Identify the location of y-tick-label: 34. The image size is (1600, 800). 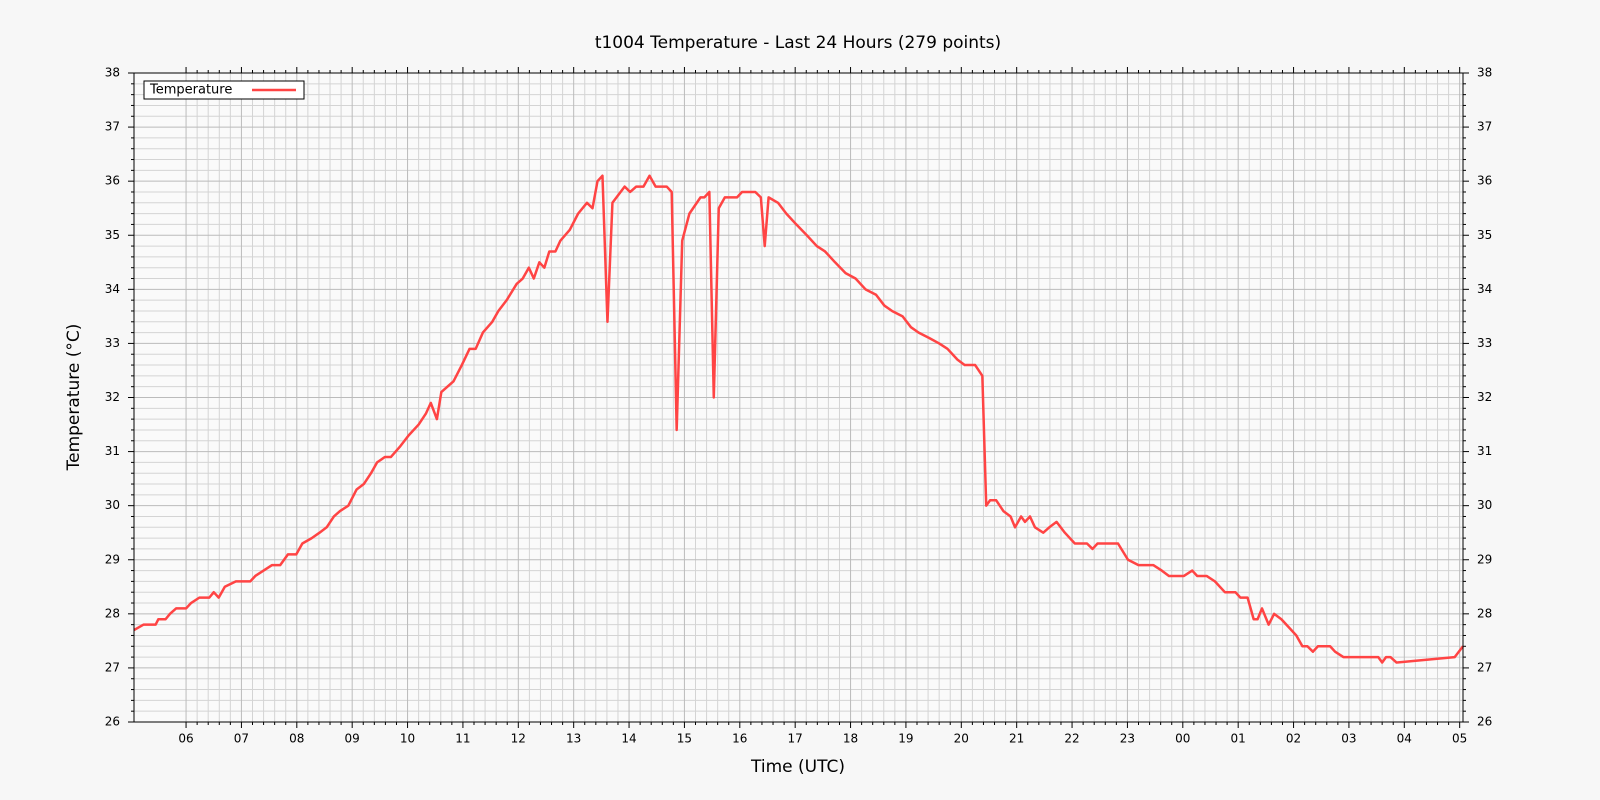
(112, 289).